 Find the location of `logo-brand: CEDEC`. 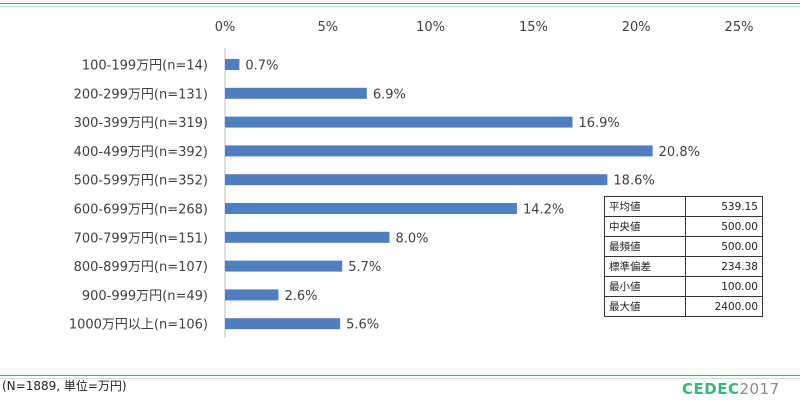

logo-brand: CEDEC is located at coordinates (711, 389).